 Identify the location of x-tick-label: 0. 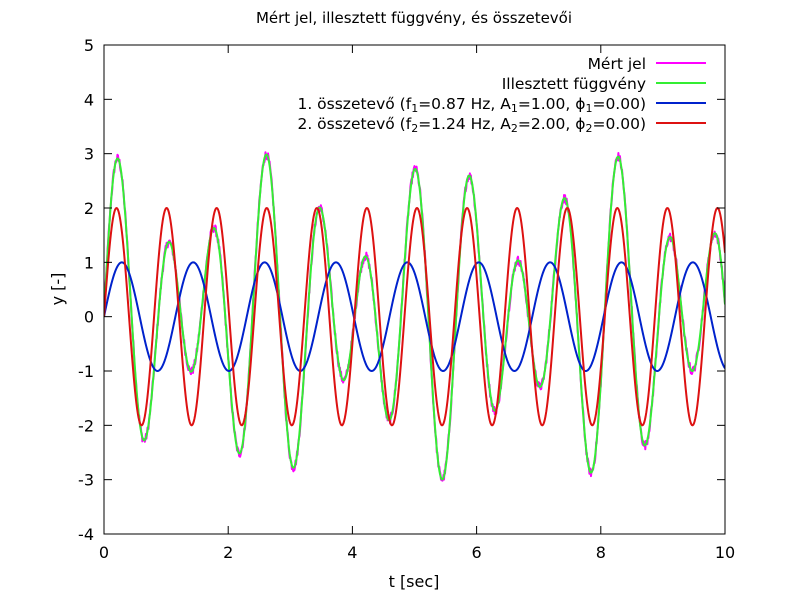
(104, 552).